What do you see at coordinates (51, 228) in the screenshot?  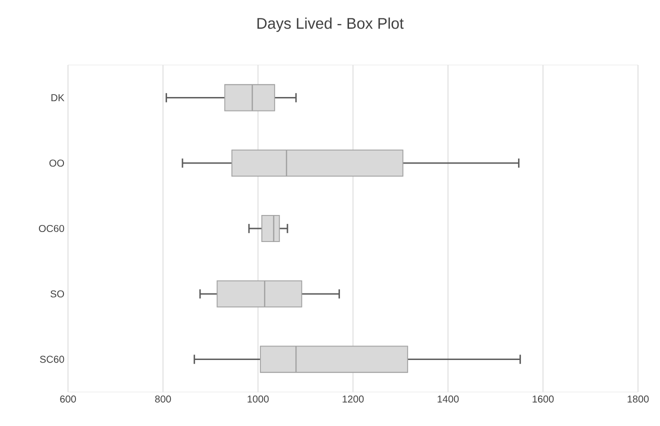 I see `y-tick-label: OC60` at bounding box center [51, 228].